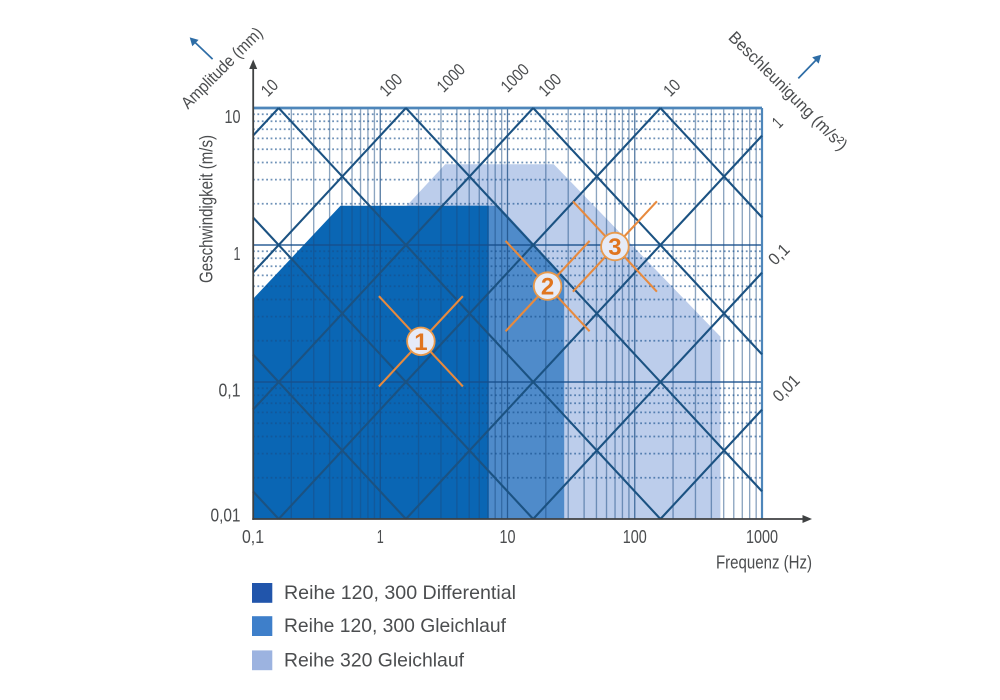  I want to click on svg-text: Reihe 120, 300 Gleichlauf, so click(395, 626).